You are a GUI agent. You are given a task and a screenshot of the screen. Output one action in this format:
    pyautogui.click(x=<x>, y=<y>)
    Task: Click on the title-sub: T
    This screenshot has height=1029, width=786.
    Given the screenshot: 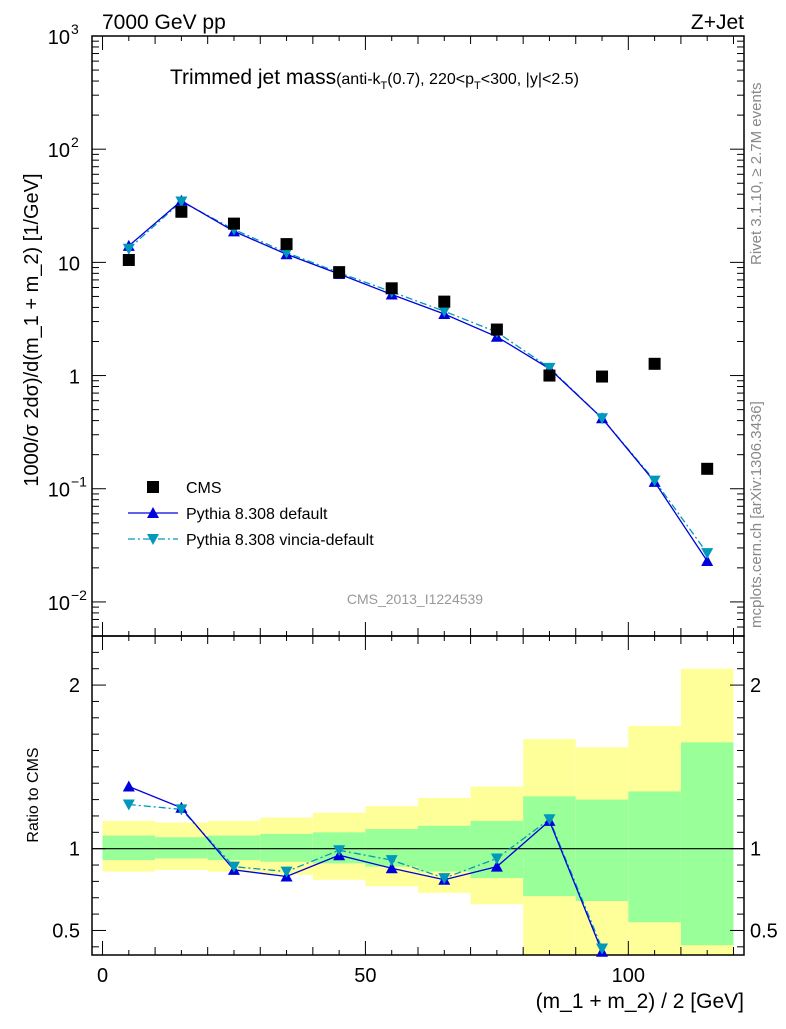 What is the action you would take?
    pyautogui.click(x=384, y=86)
    